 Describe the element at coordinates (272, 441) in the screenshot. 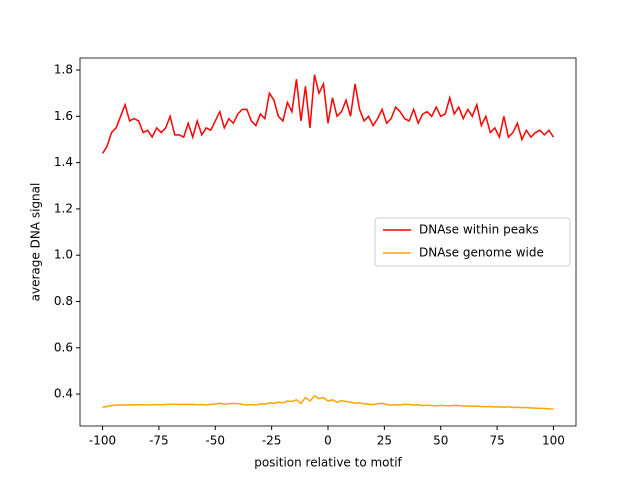

I see `x-tick-label: -25` at that location.